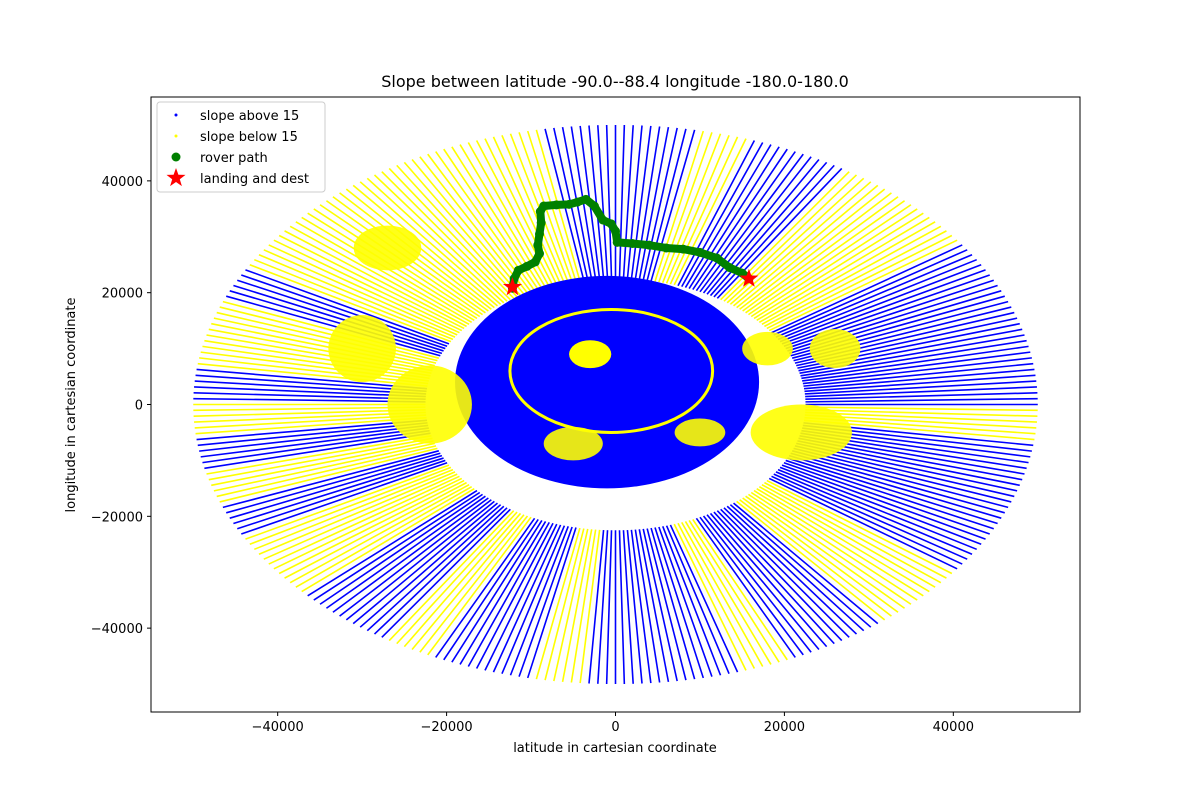 This screenshot has width=1200, height=804. What do you see at coordinates (630, 243) in the screenshot?
I see `rover-path-layer` at bounding box center [630, 243].